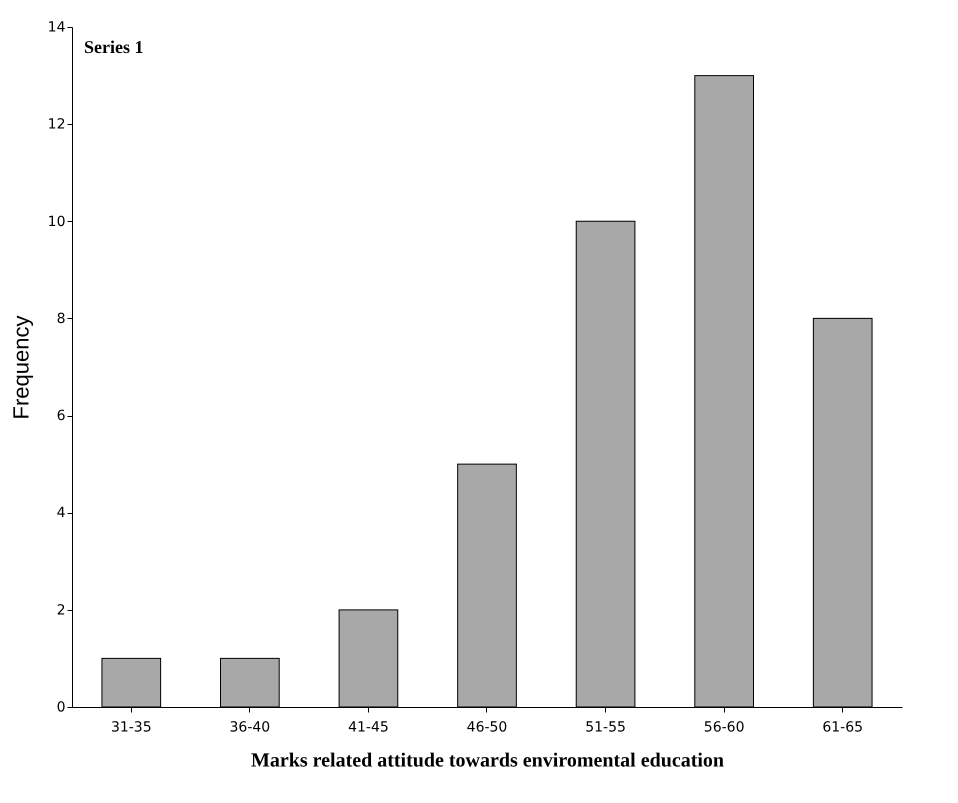  What do you see at coordinates (61, 318) in the screenshot?
I see `y-tick-label: 8` at bounding box center [61, 318].